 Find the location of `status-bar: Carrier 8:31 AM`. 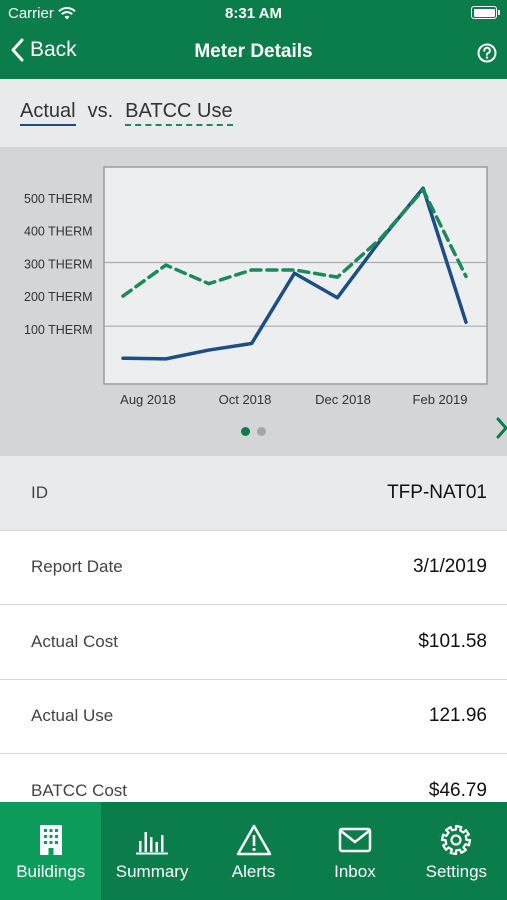

status-bar: Carrier 8:31 AM is located at coordinates (253, 14).